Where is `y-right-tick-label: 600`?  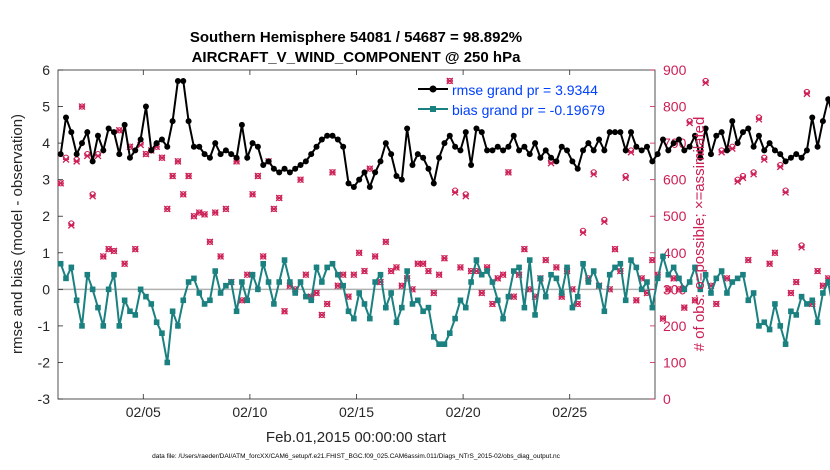 y-right-tick-label: 600 is located at coordinates (675, 180).